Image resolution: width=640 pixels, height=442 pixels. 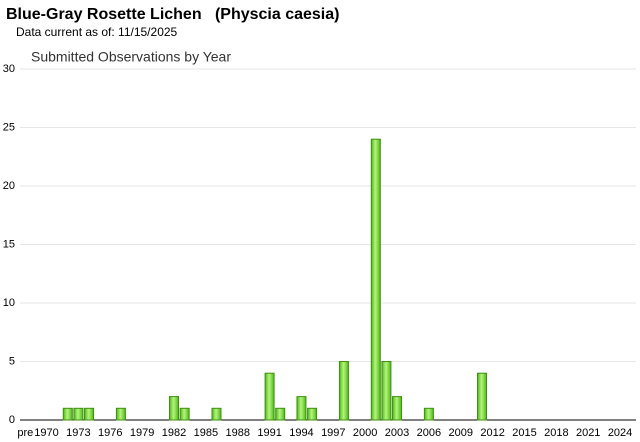 What do you see at coordinates (142, 433) in the screenshot?
I see `x-tick-label: 1979` at bounding box center [142, 433].